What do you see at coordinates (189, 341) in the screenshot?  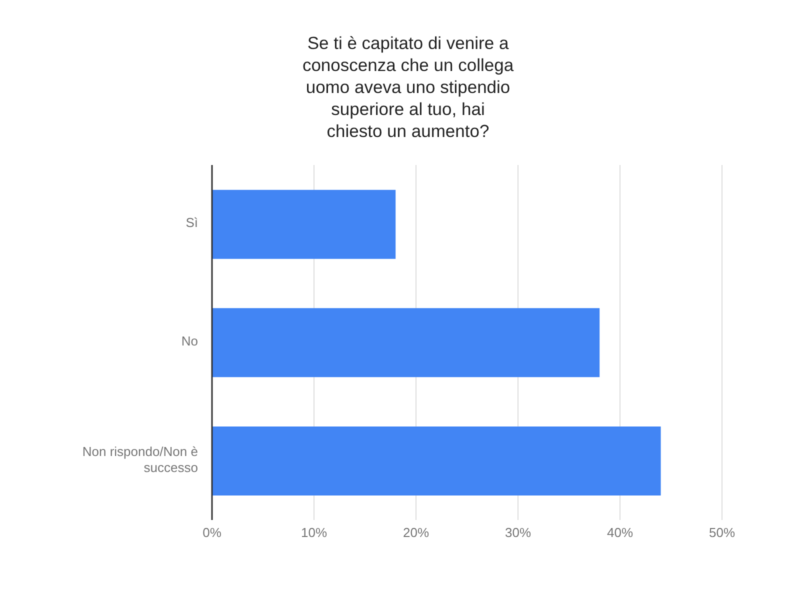 I see `y-tick-label: No` at bounding box center [189, 341].